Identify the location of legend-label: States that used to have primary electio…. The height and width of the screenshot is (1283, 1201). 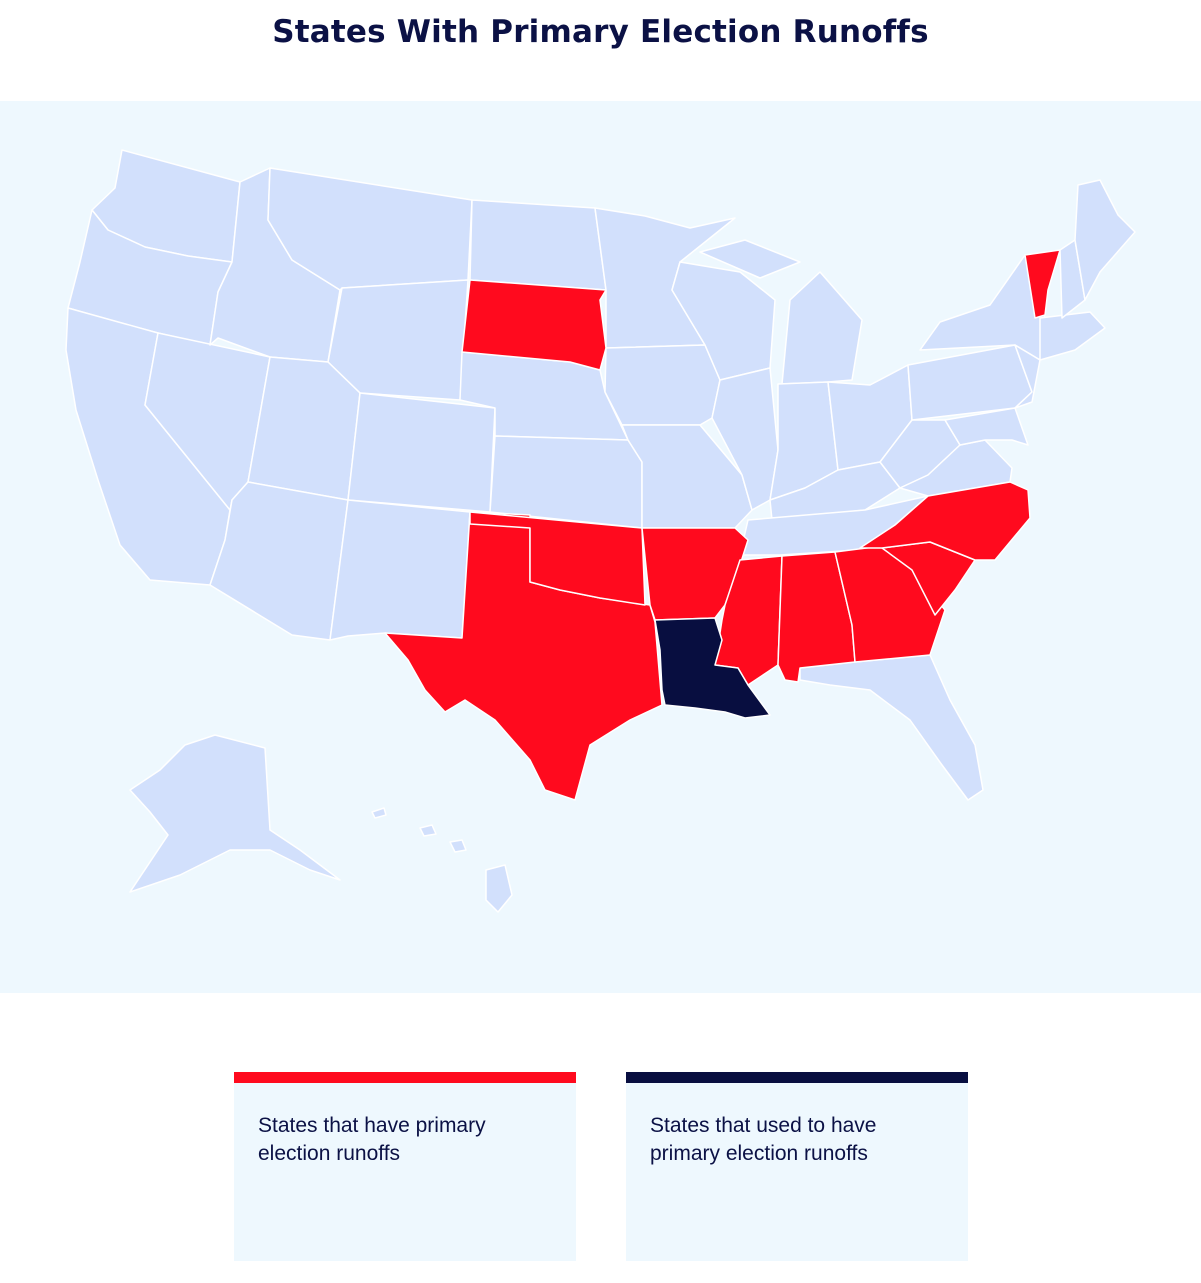
(763, 1139).